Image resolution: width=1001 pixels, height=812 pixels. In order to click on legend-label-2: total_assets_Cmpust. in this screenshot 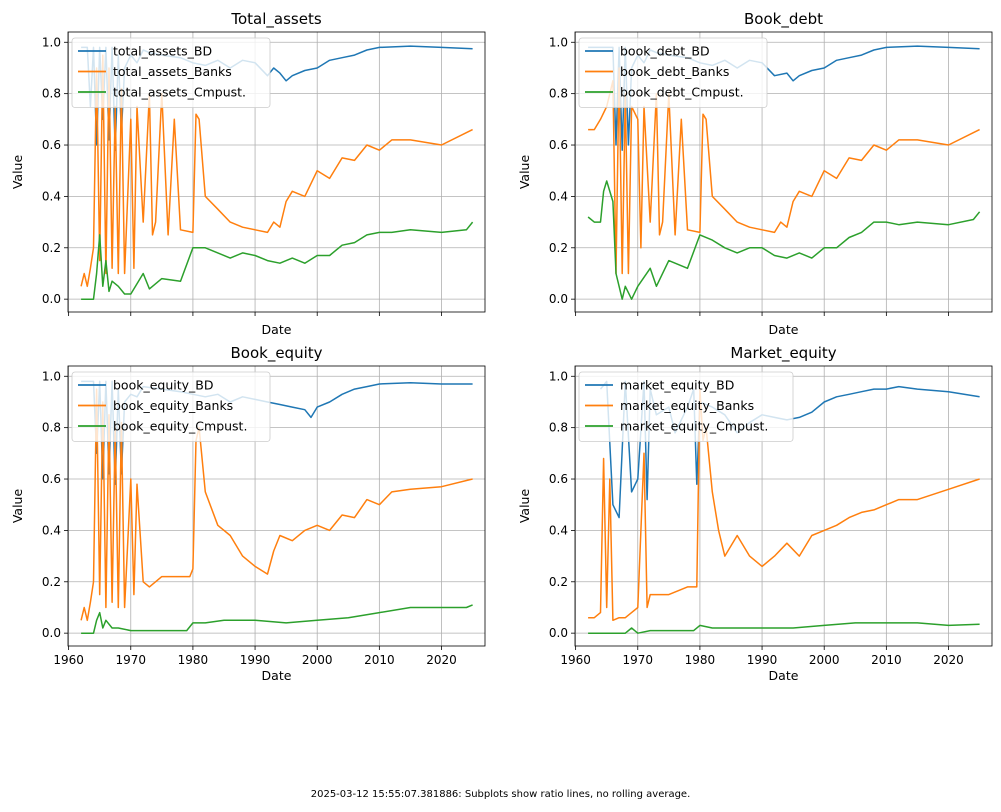, I will do `click(179, 92)`.